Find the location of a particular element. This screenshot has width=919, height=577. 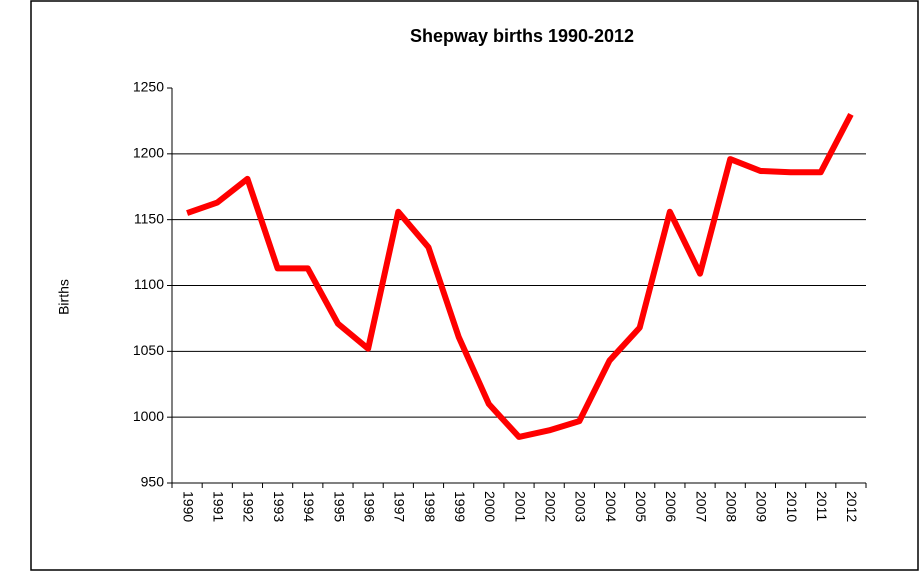

x-tick-label: 1990 is located at coordinates (188, 506).